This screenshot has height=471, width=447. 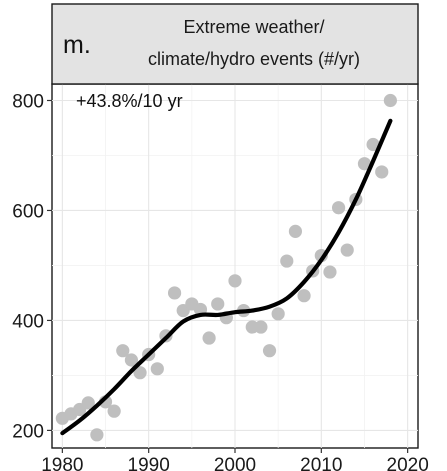 What do you see at coordinates (62, 463) in the screenshot?
I see `x-tick-label: 1980` at bounding box center [62, 463].